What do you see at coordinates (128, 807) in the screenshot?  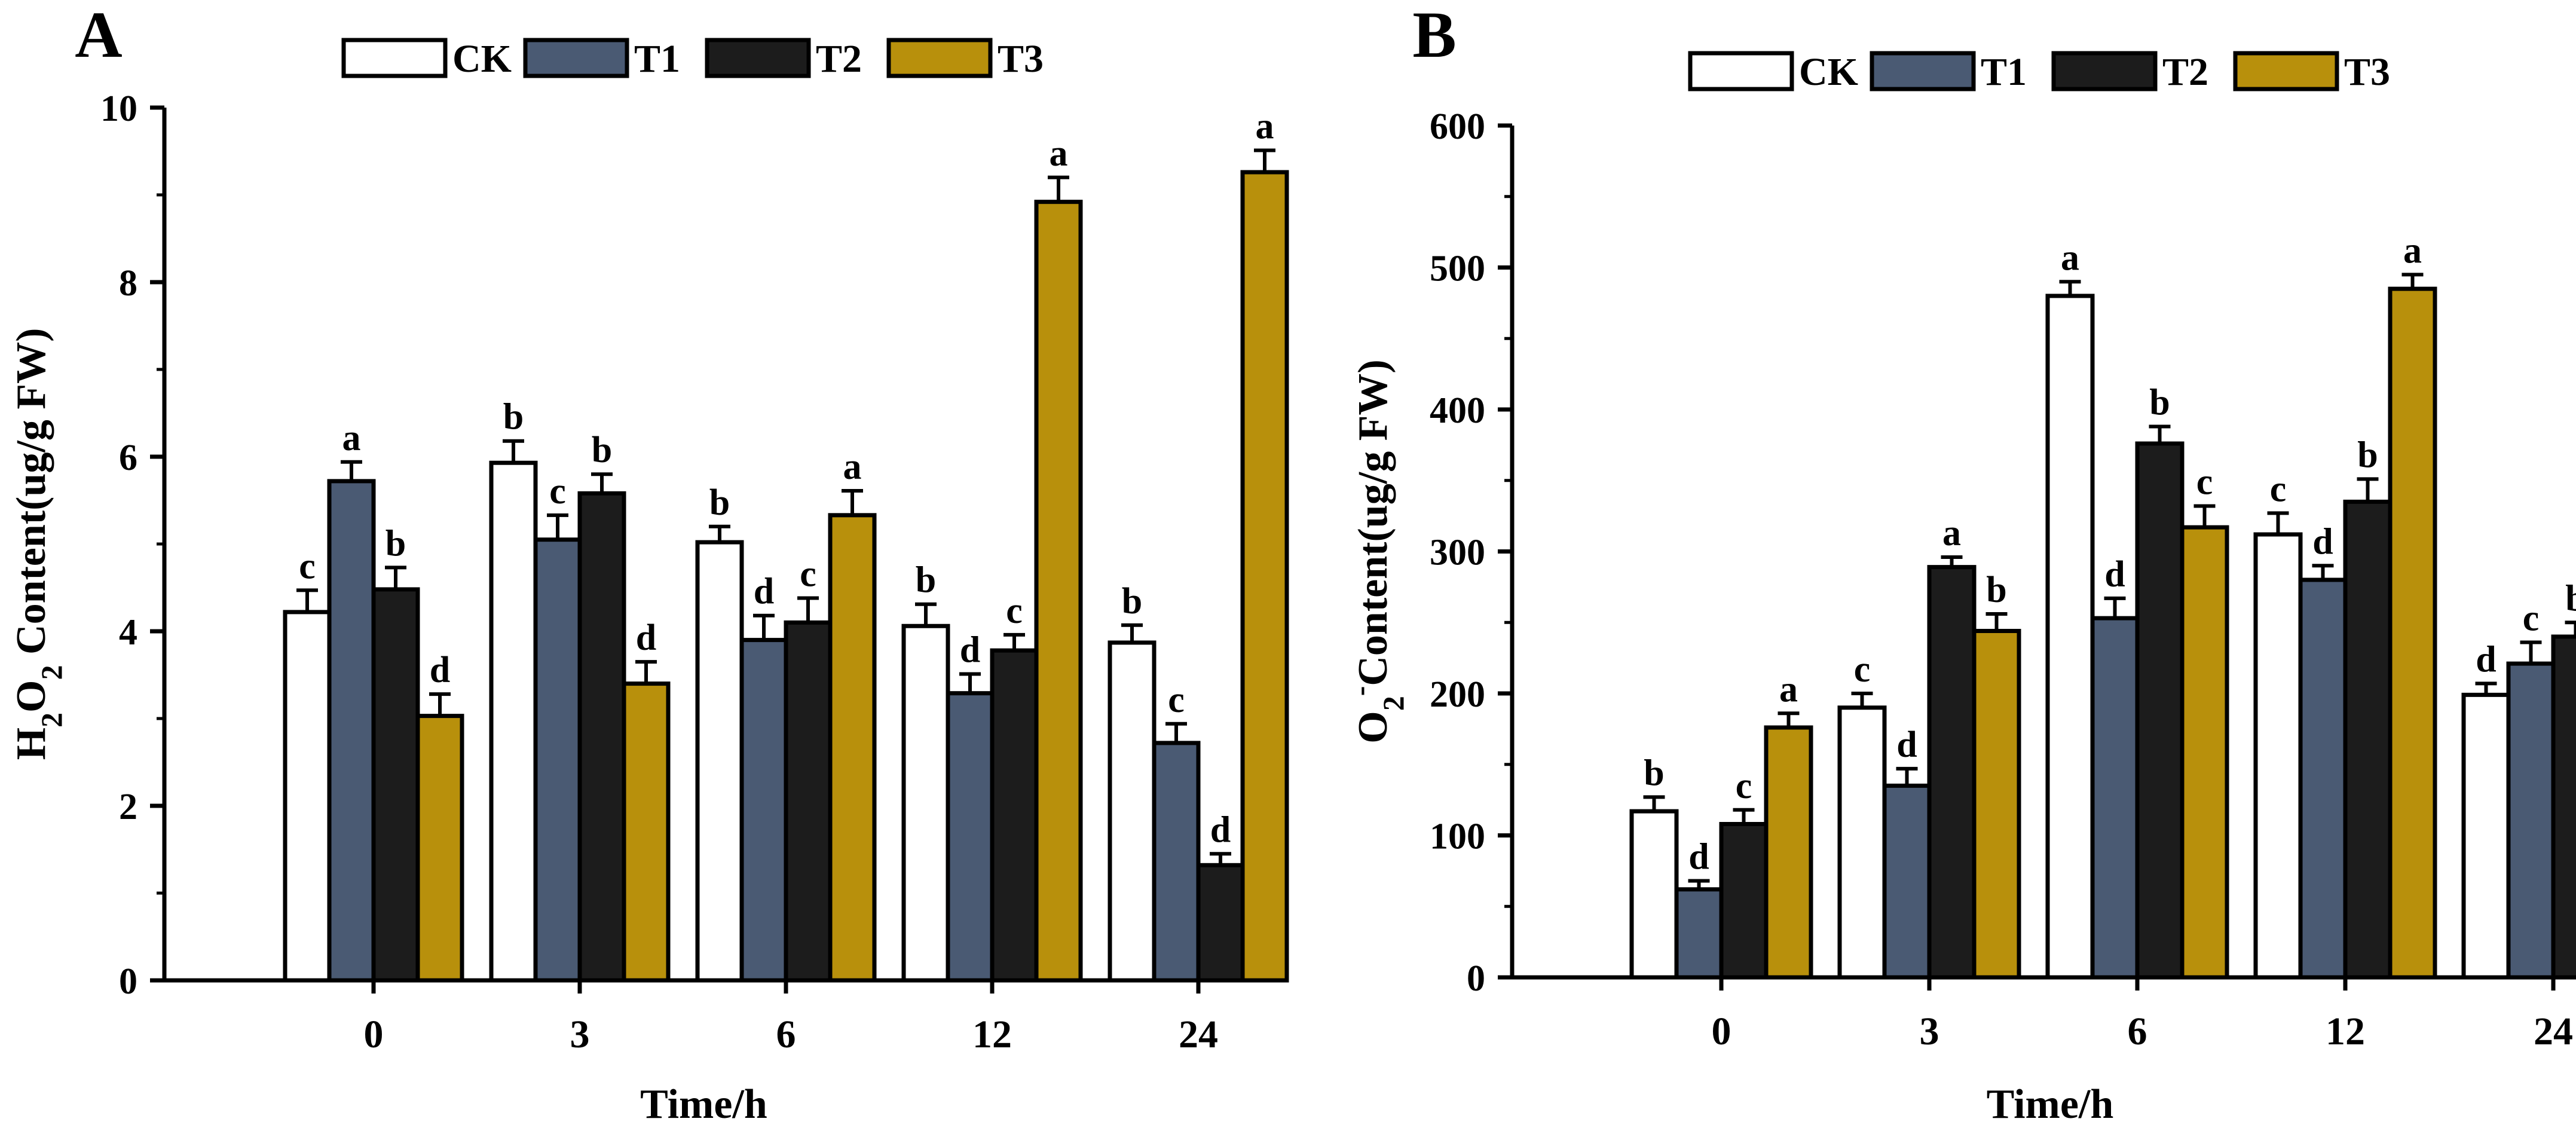 I see `y-tick-label: 2` at bounding box center [128, 807].